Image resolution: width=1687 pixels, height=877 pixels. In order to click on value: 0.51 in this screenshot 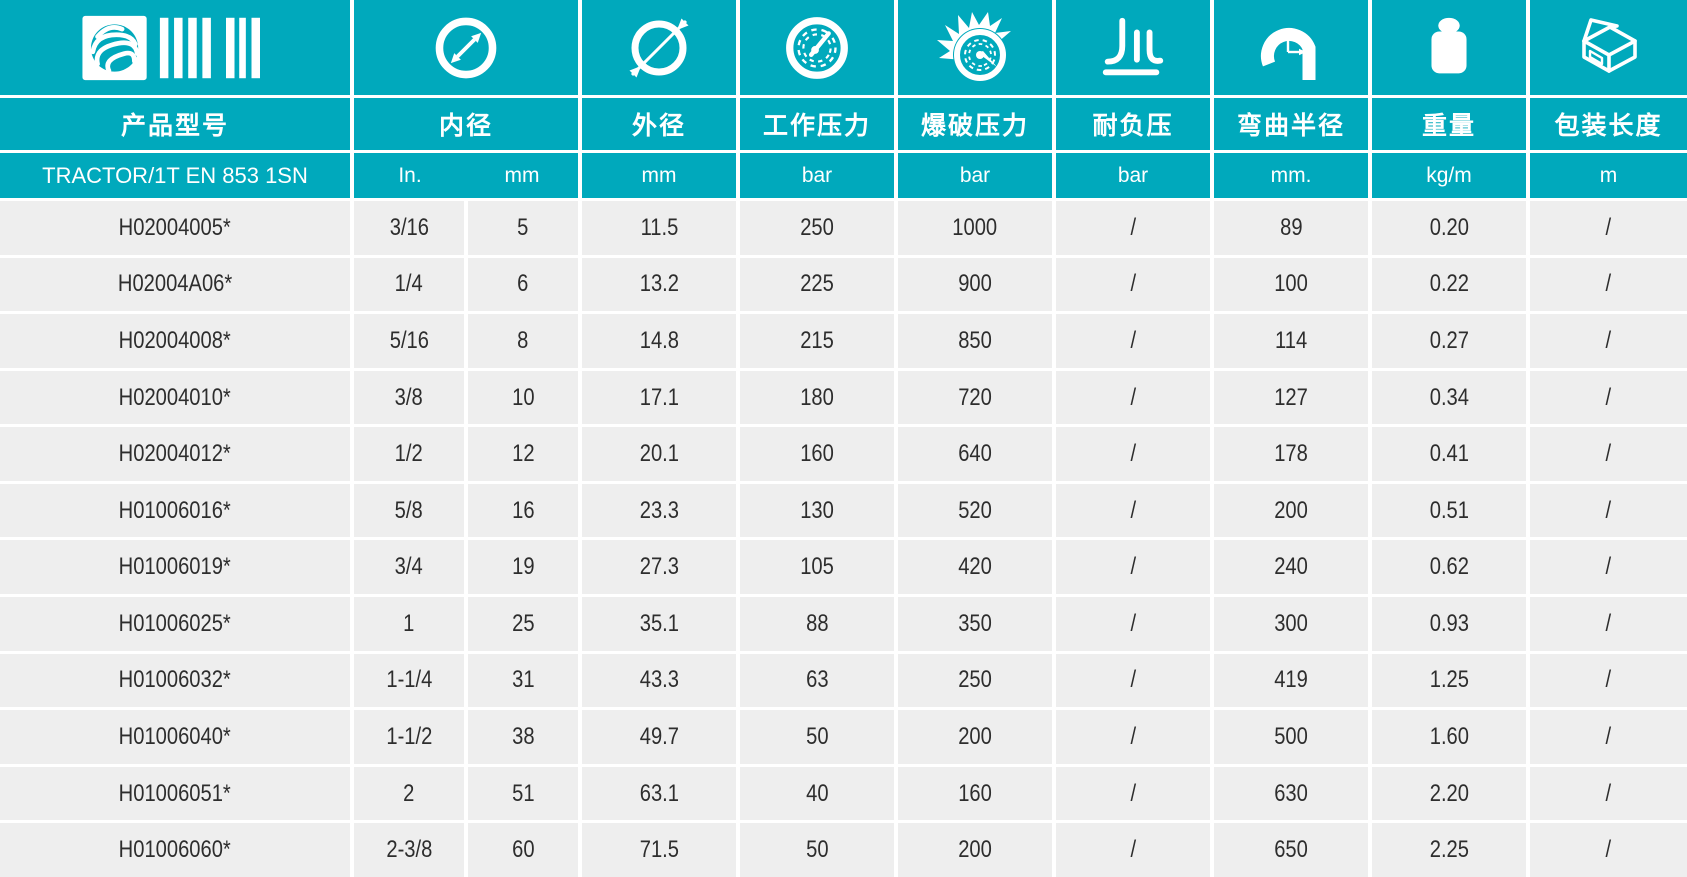, I will do `click(1449, 510)`.